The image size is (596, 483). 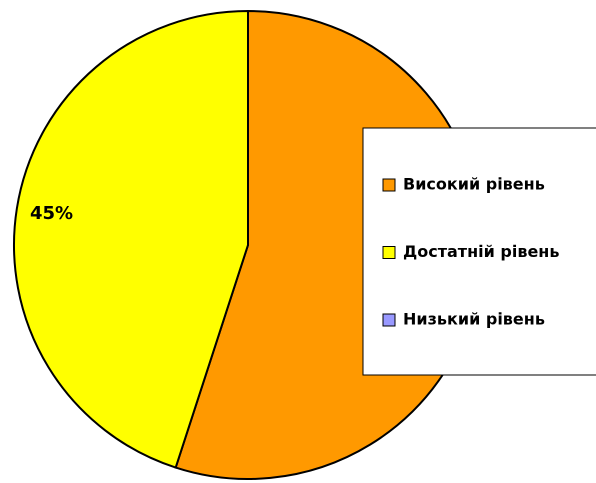 I want to click on legend-label: Високий рівень, so click(x=474, y=184).